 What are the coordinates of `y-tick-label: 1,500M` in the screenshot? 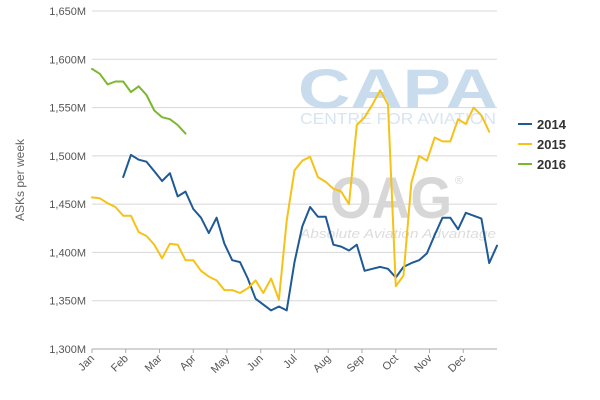 It's located at (67, 157).